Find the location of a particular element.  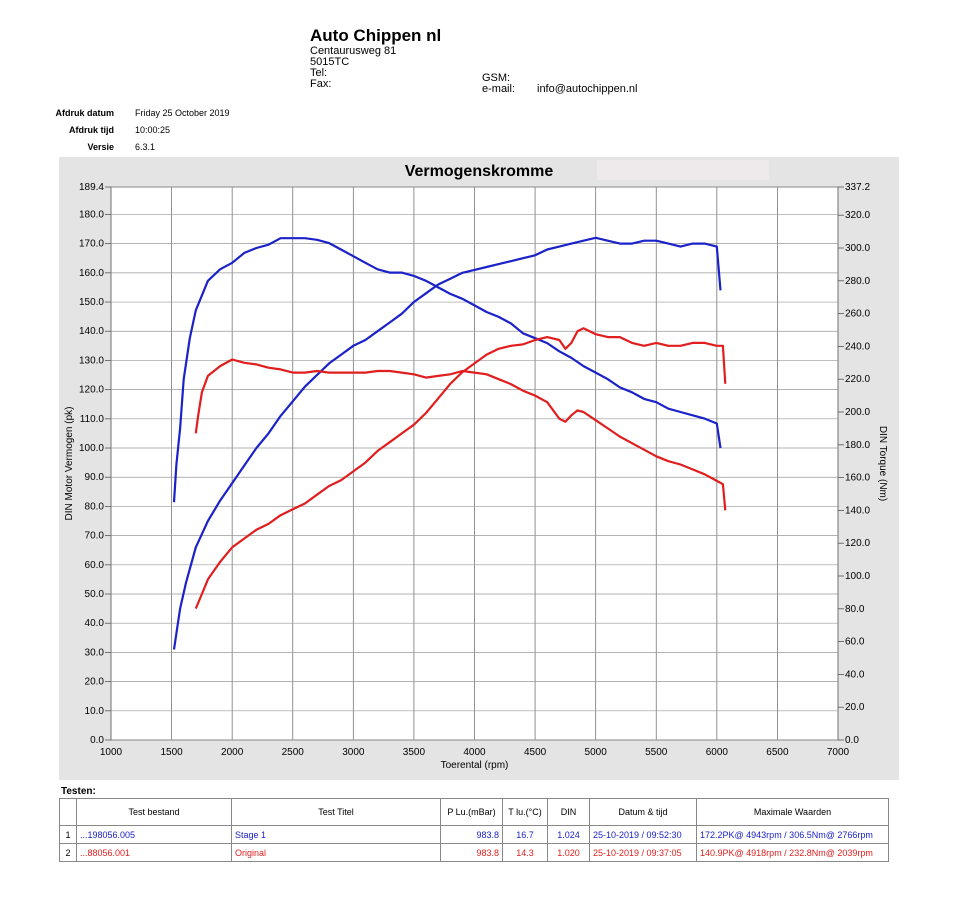

y2-tick-label: 60.0 is located at coordinates (855, 642).